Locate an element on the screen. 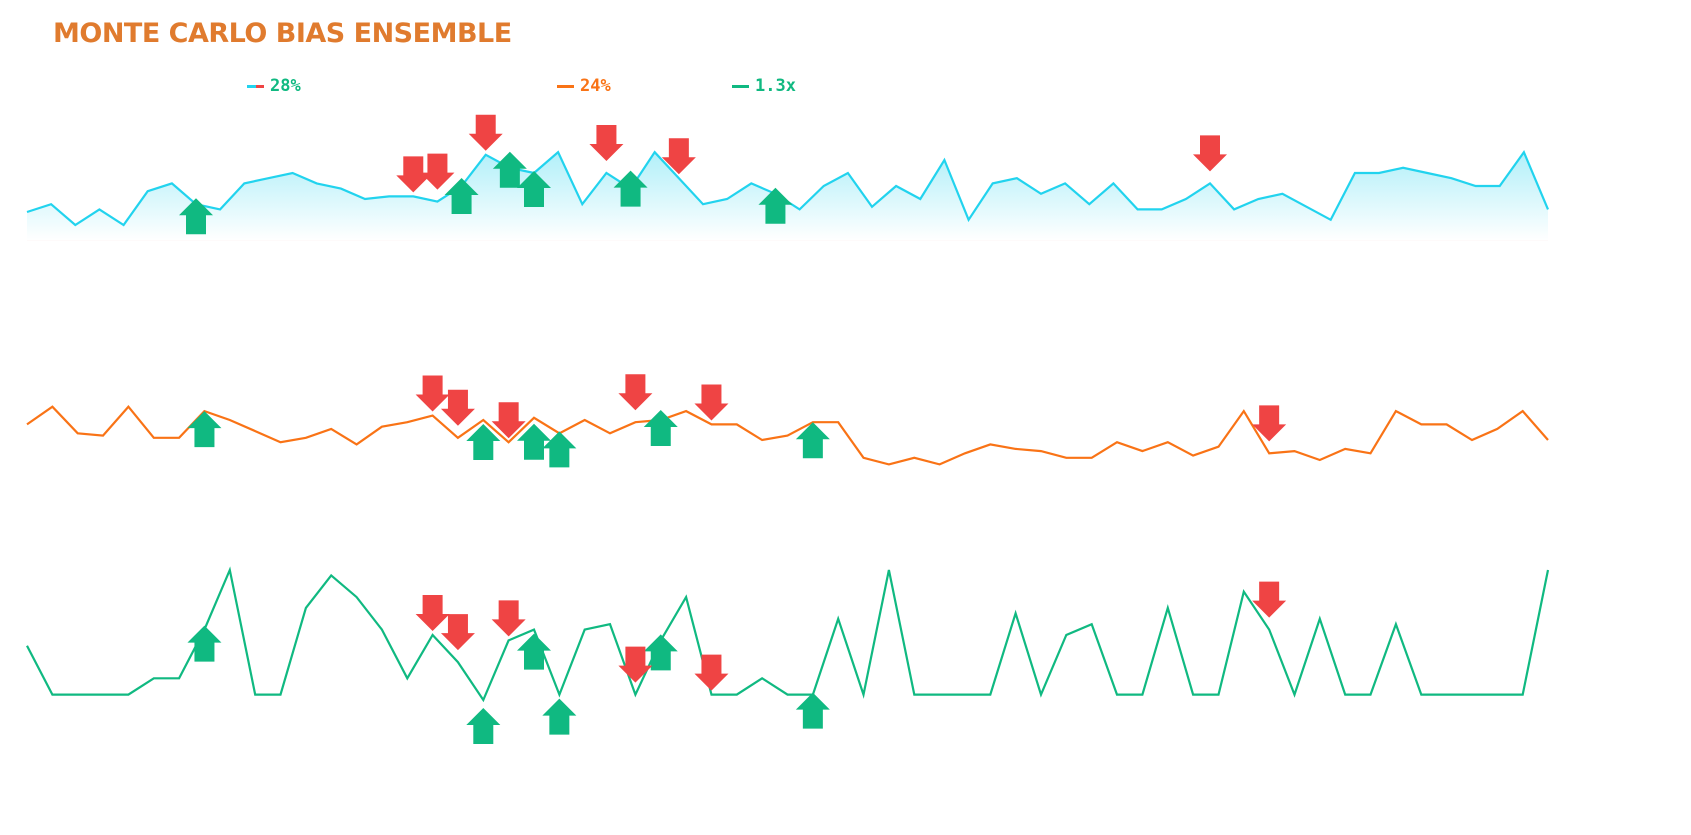 The height and width of the screenshot is (835, 1691). series-2-line is located at coordinates (787, 435).